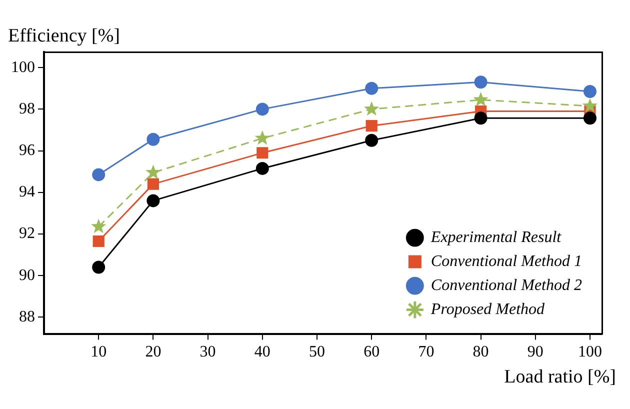 This screenshot has width=630, height=409. Describe the element at coordinates (426, 352) in the screenshot. I see `x-tick-label: 70` at that location.